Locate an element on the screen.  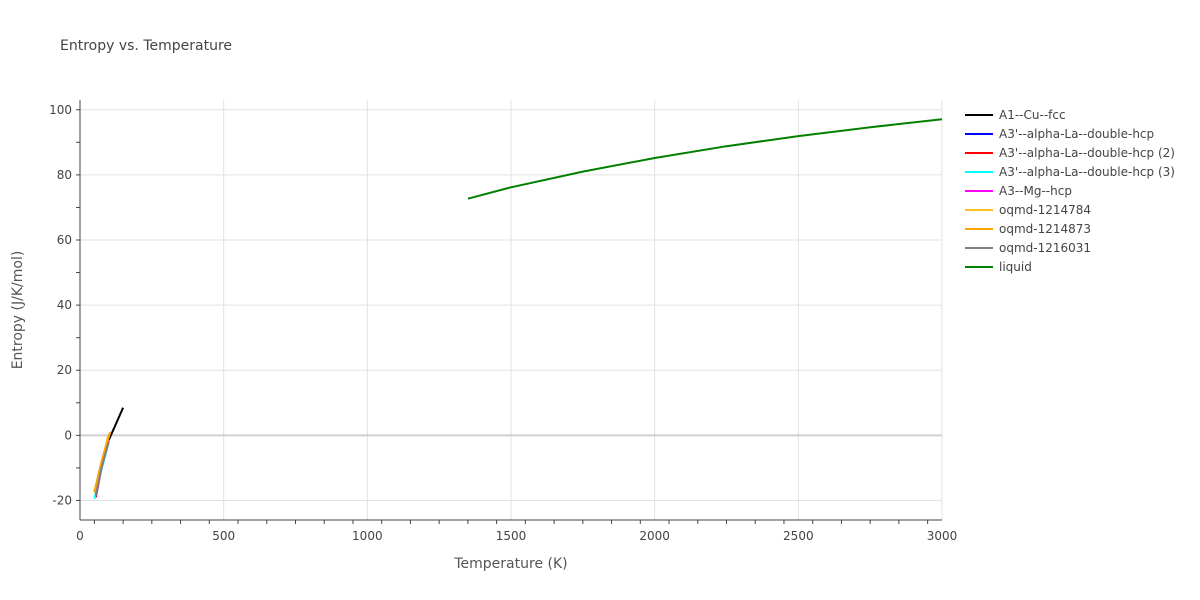
x-tick-label: 2500 is located at coordinates (798, 536).